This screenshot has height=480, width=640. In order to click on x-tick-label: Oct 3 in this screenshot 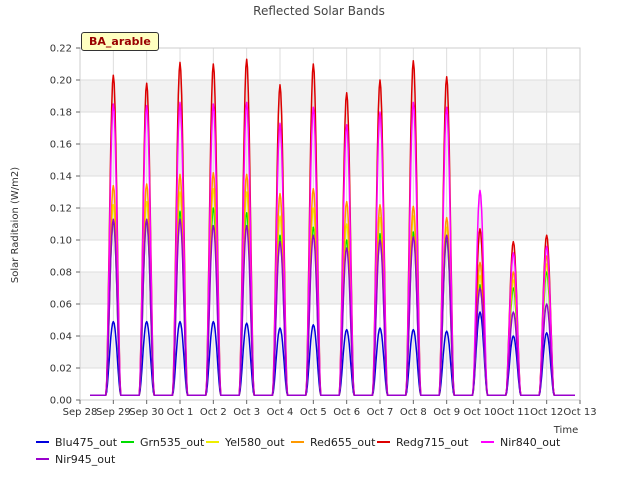, I will do `click(246, 412)`.